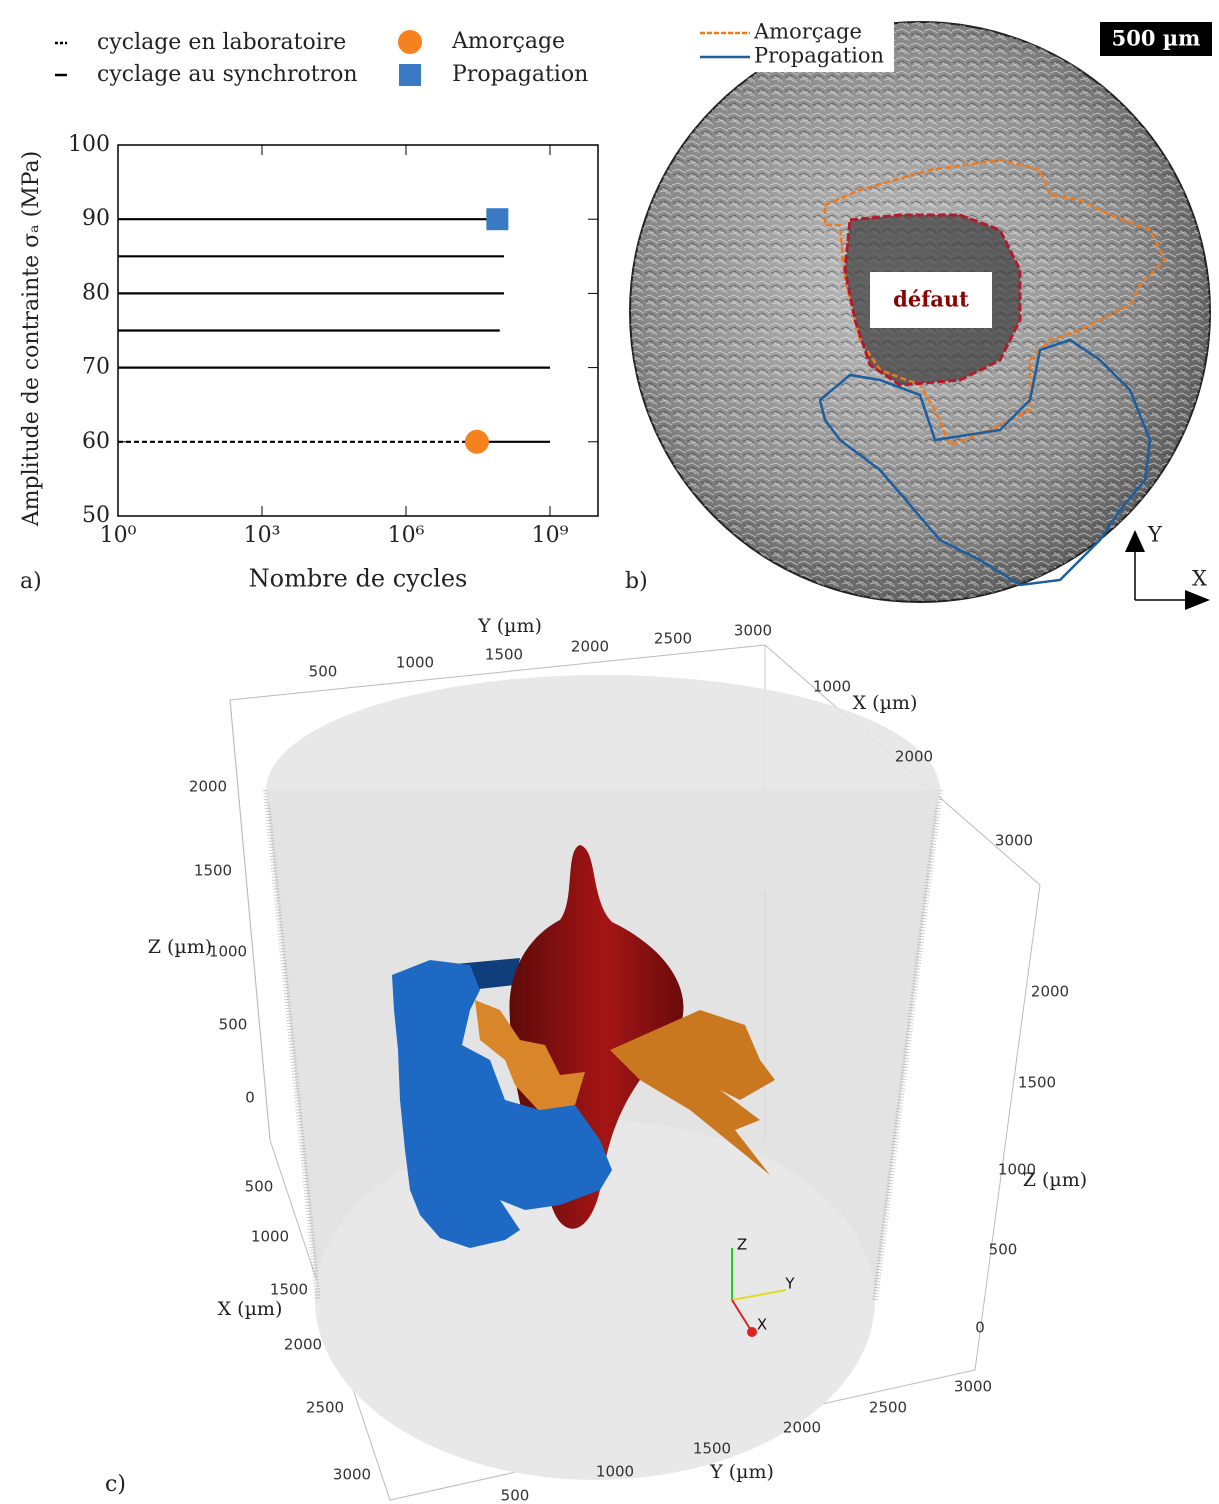 The image size is (1219, 1504). What do you see at coordinates (759, 1295) in the screenshot?
I see `triad-y` at bounding box center [759, 1295].